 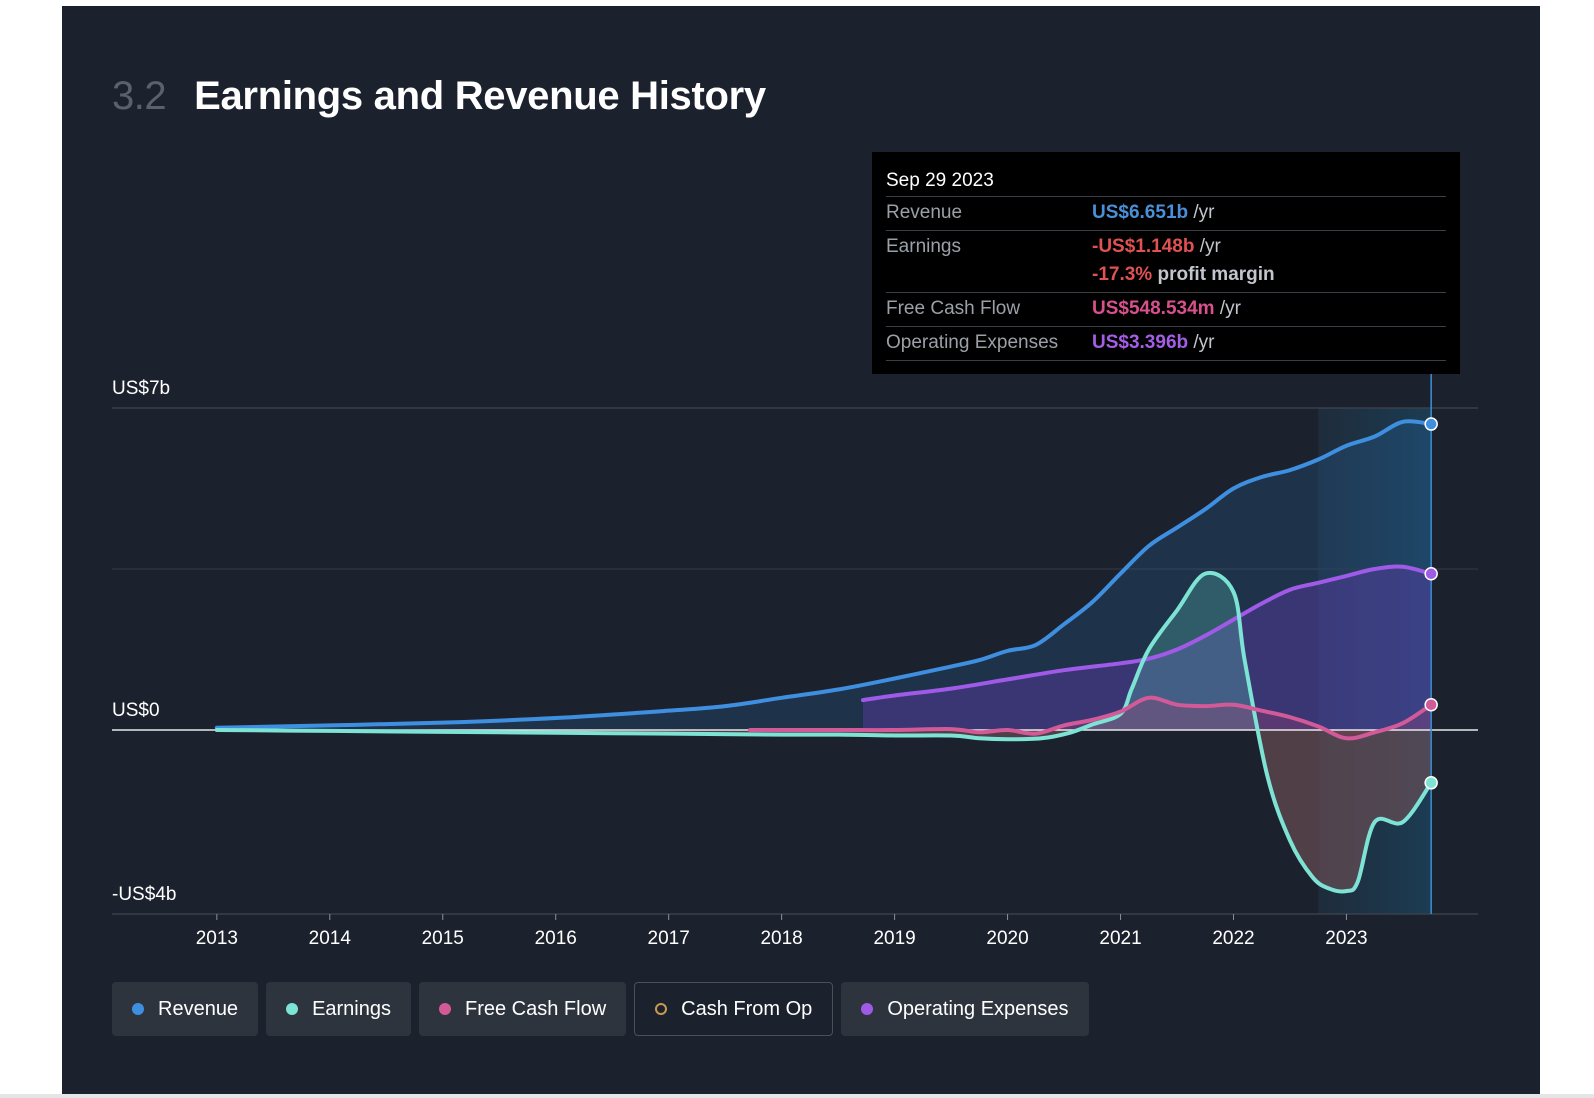 What do you see at coordinates (330, 938) in the screenshot?
I see `x-tick-label: 2014` at bounding box center [330, 938].